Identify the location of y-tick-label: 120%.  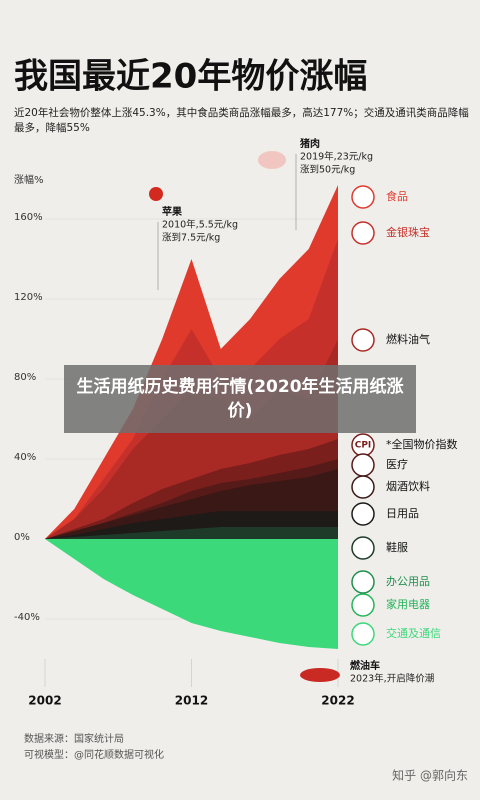
(28, 297).